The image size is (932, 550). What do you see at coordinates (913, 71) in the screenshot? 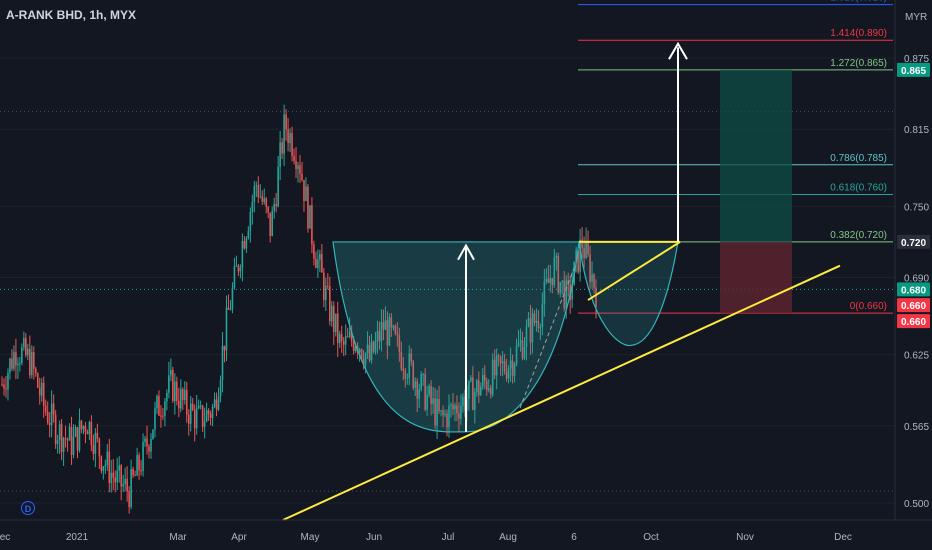
I see `price-badge-label: 0.865` at bounding box center [913, 71].